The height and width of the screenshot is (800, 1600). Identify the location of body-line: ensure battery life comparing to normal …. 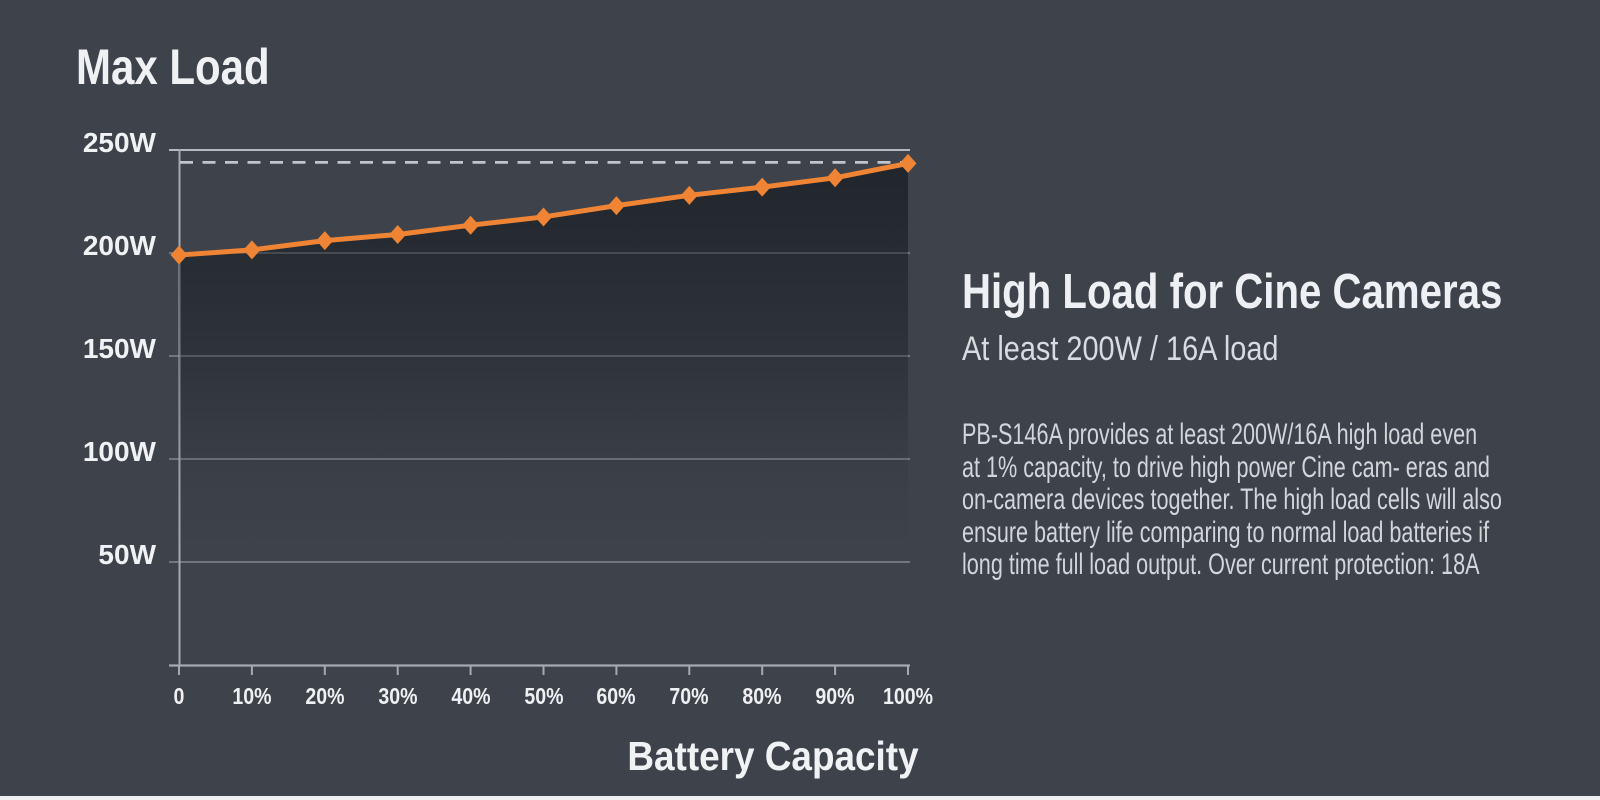
(1226, 532).